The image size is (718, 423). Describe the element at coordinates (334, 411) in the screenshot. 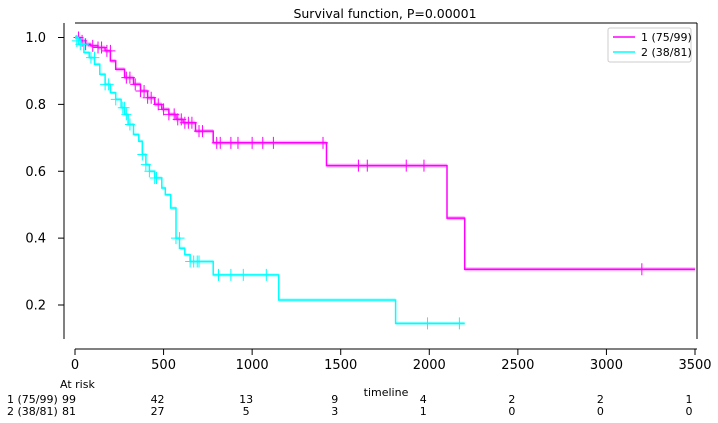

I see `at-risk-count: 3` at that location.